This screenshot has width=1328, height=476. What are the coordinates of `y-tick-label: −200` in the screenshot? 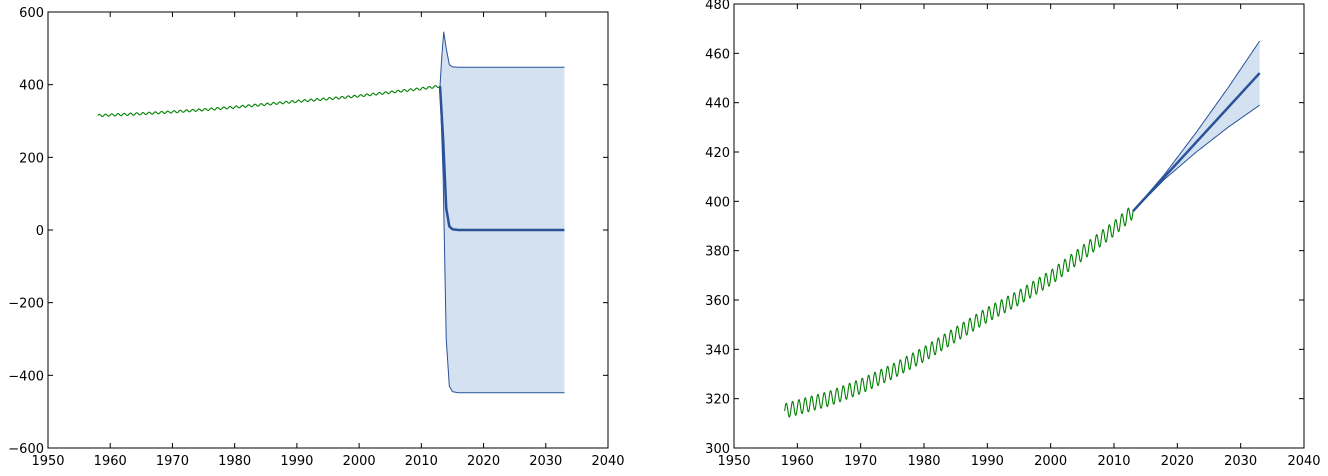 It's located at (26, 304).